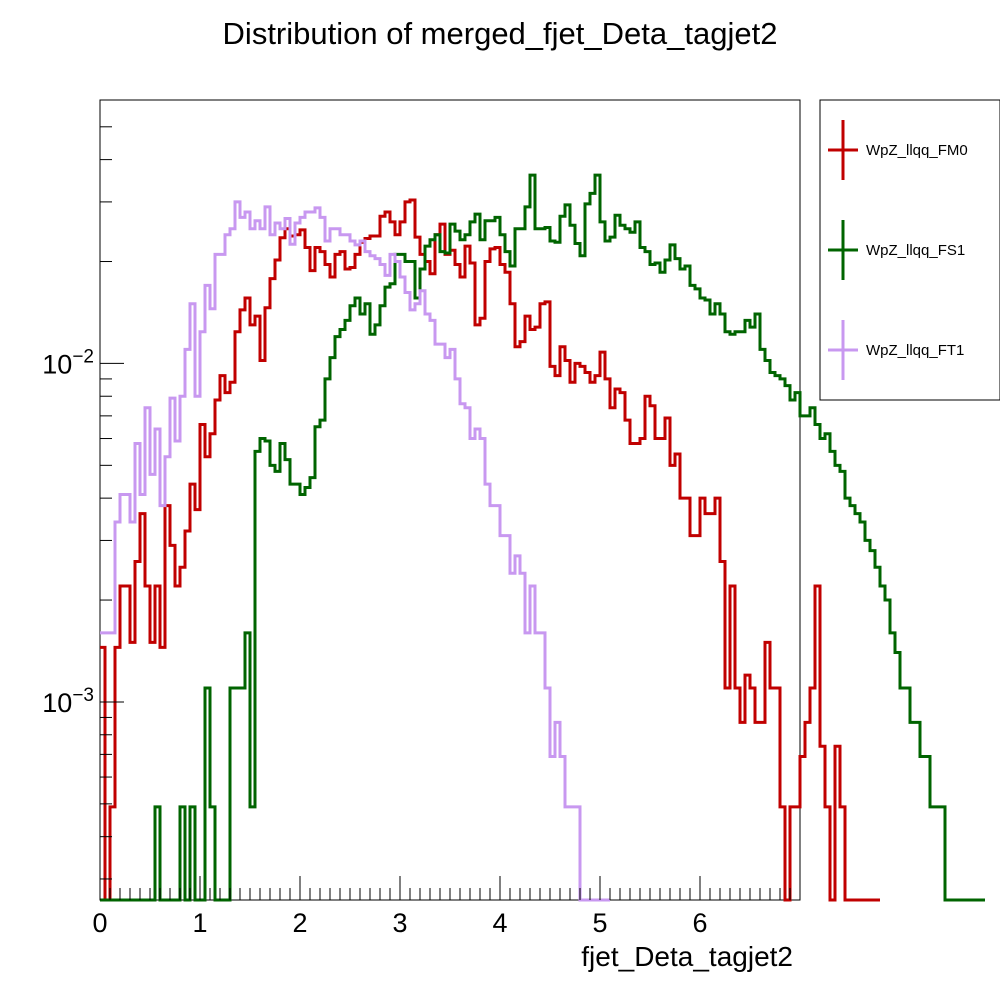 This screenshot has width=1000, height=1000. What do you see at coordinates (599, 923) in the screenshot?
I see `x-tick-label: 5` at bounding box center [599, 923].